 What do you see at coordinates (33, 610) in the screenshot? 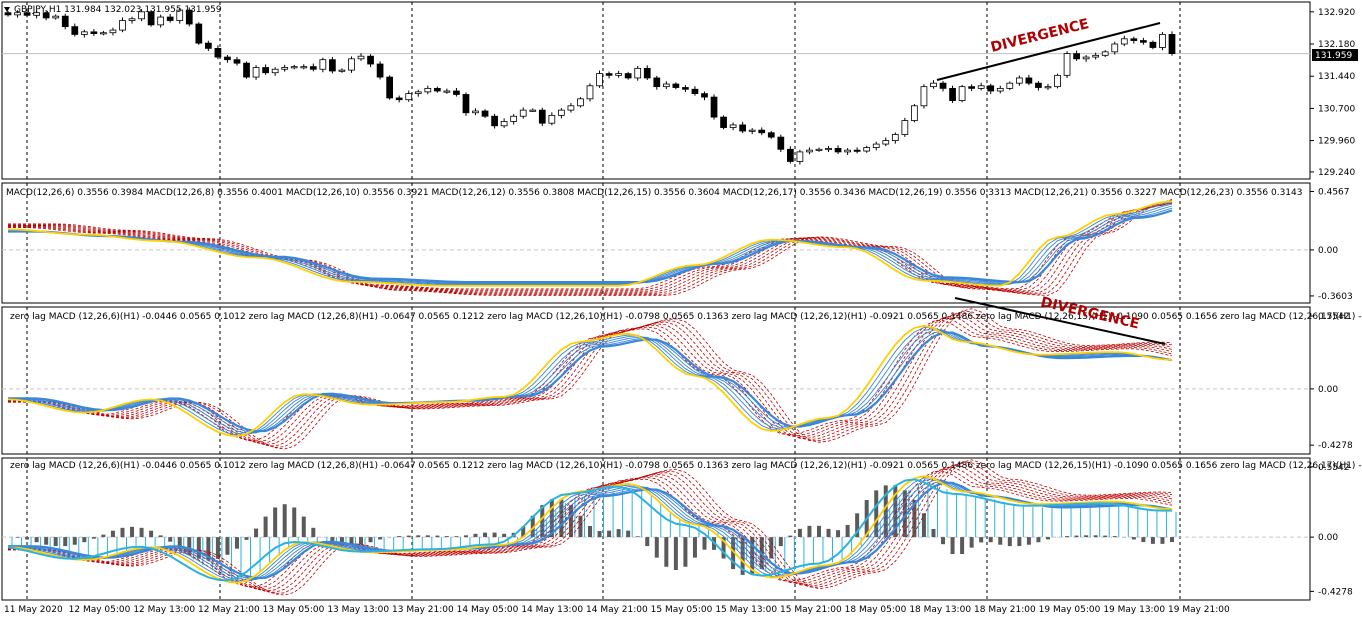
I see `x-tick-label: 11 May 2020` at bounding box center [33, 610].